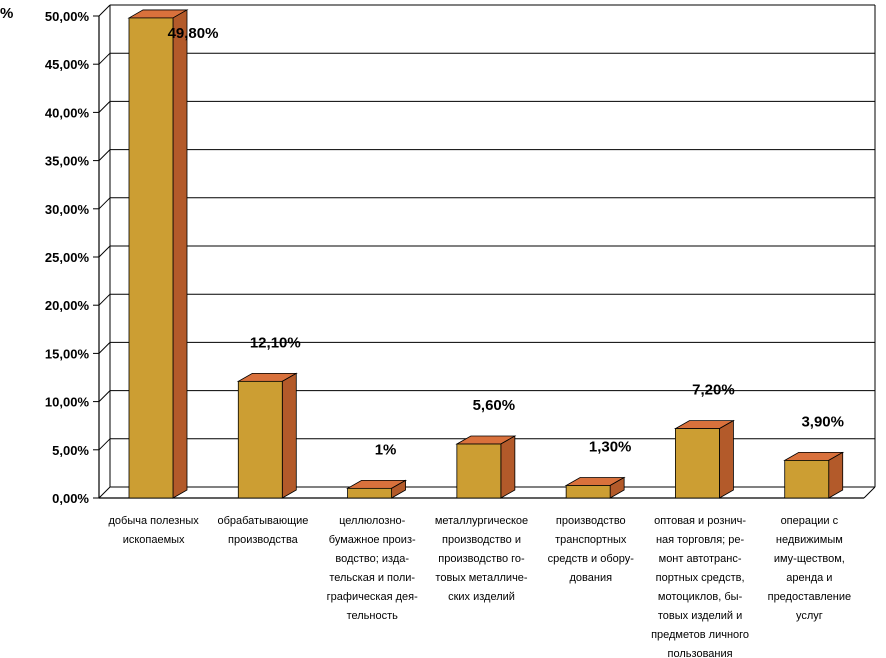  I want to click on category-label-line: средств и обору-, so click(591, 559).